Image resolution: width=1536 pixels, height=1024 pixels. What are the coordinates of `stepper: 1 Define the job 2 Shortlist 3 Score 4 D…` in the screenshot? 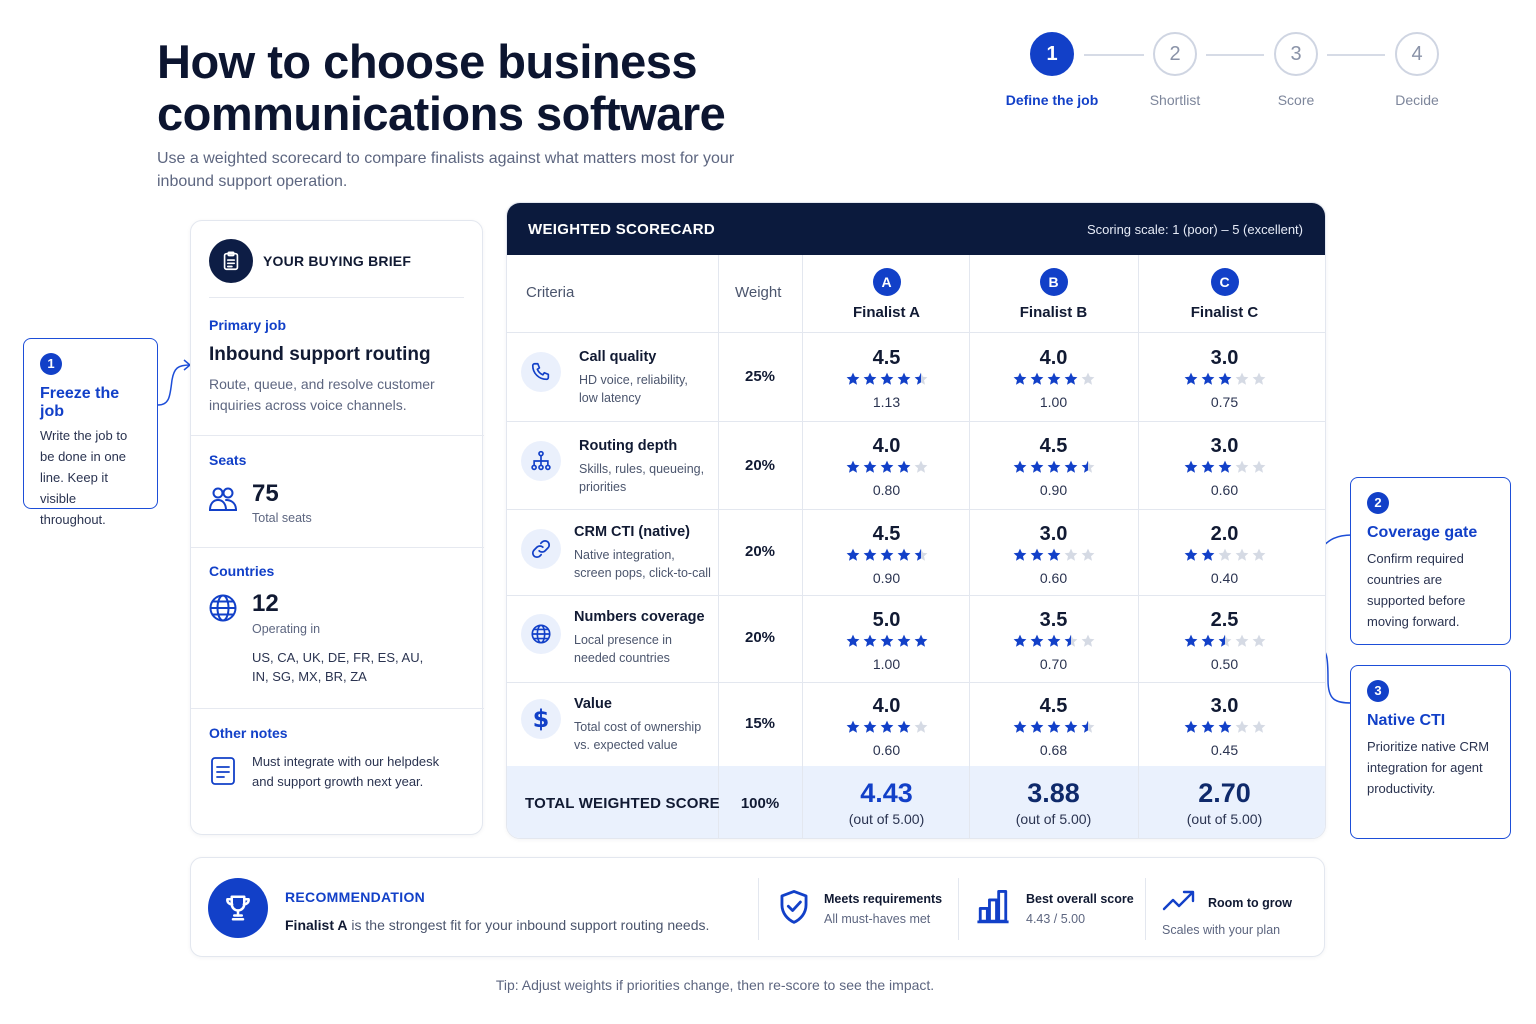 It's located at (1225, 72).